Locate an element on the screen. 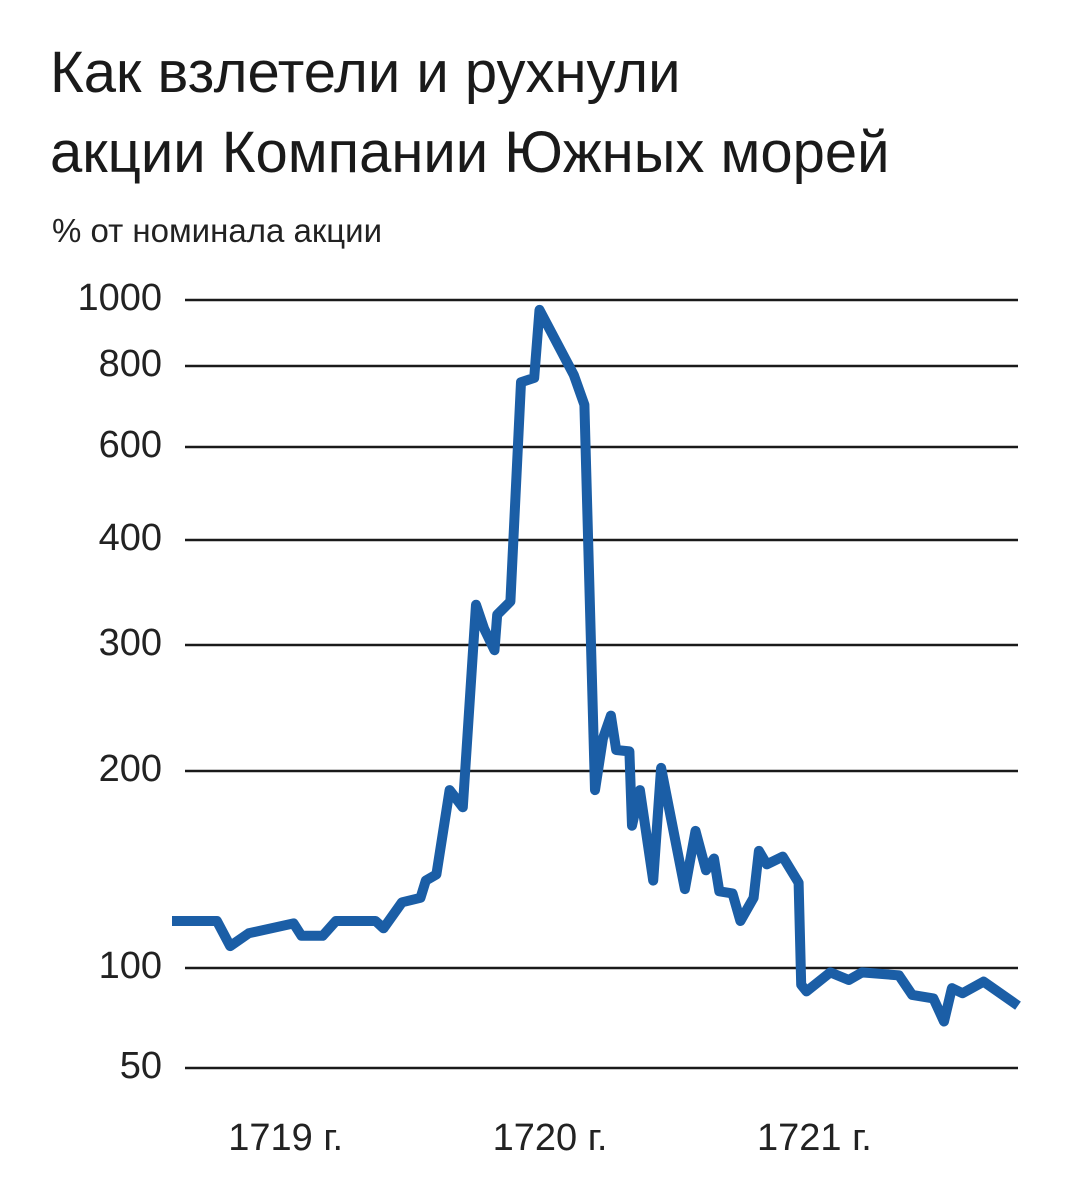 The height and width of the screenshot is (1199, 1080). y-tick-label: 800 is located at coordinates (130, 364).